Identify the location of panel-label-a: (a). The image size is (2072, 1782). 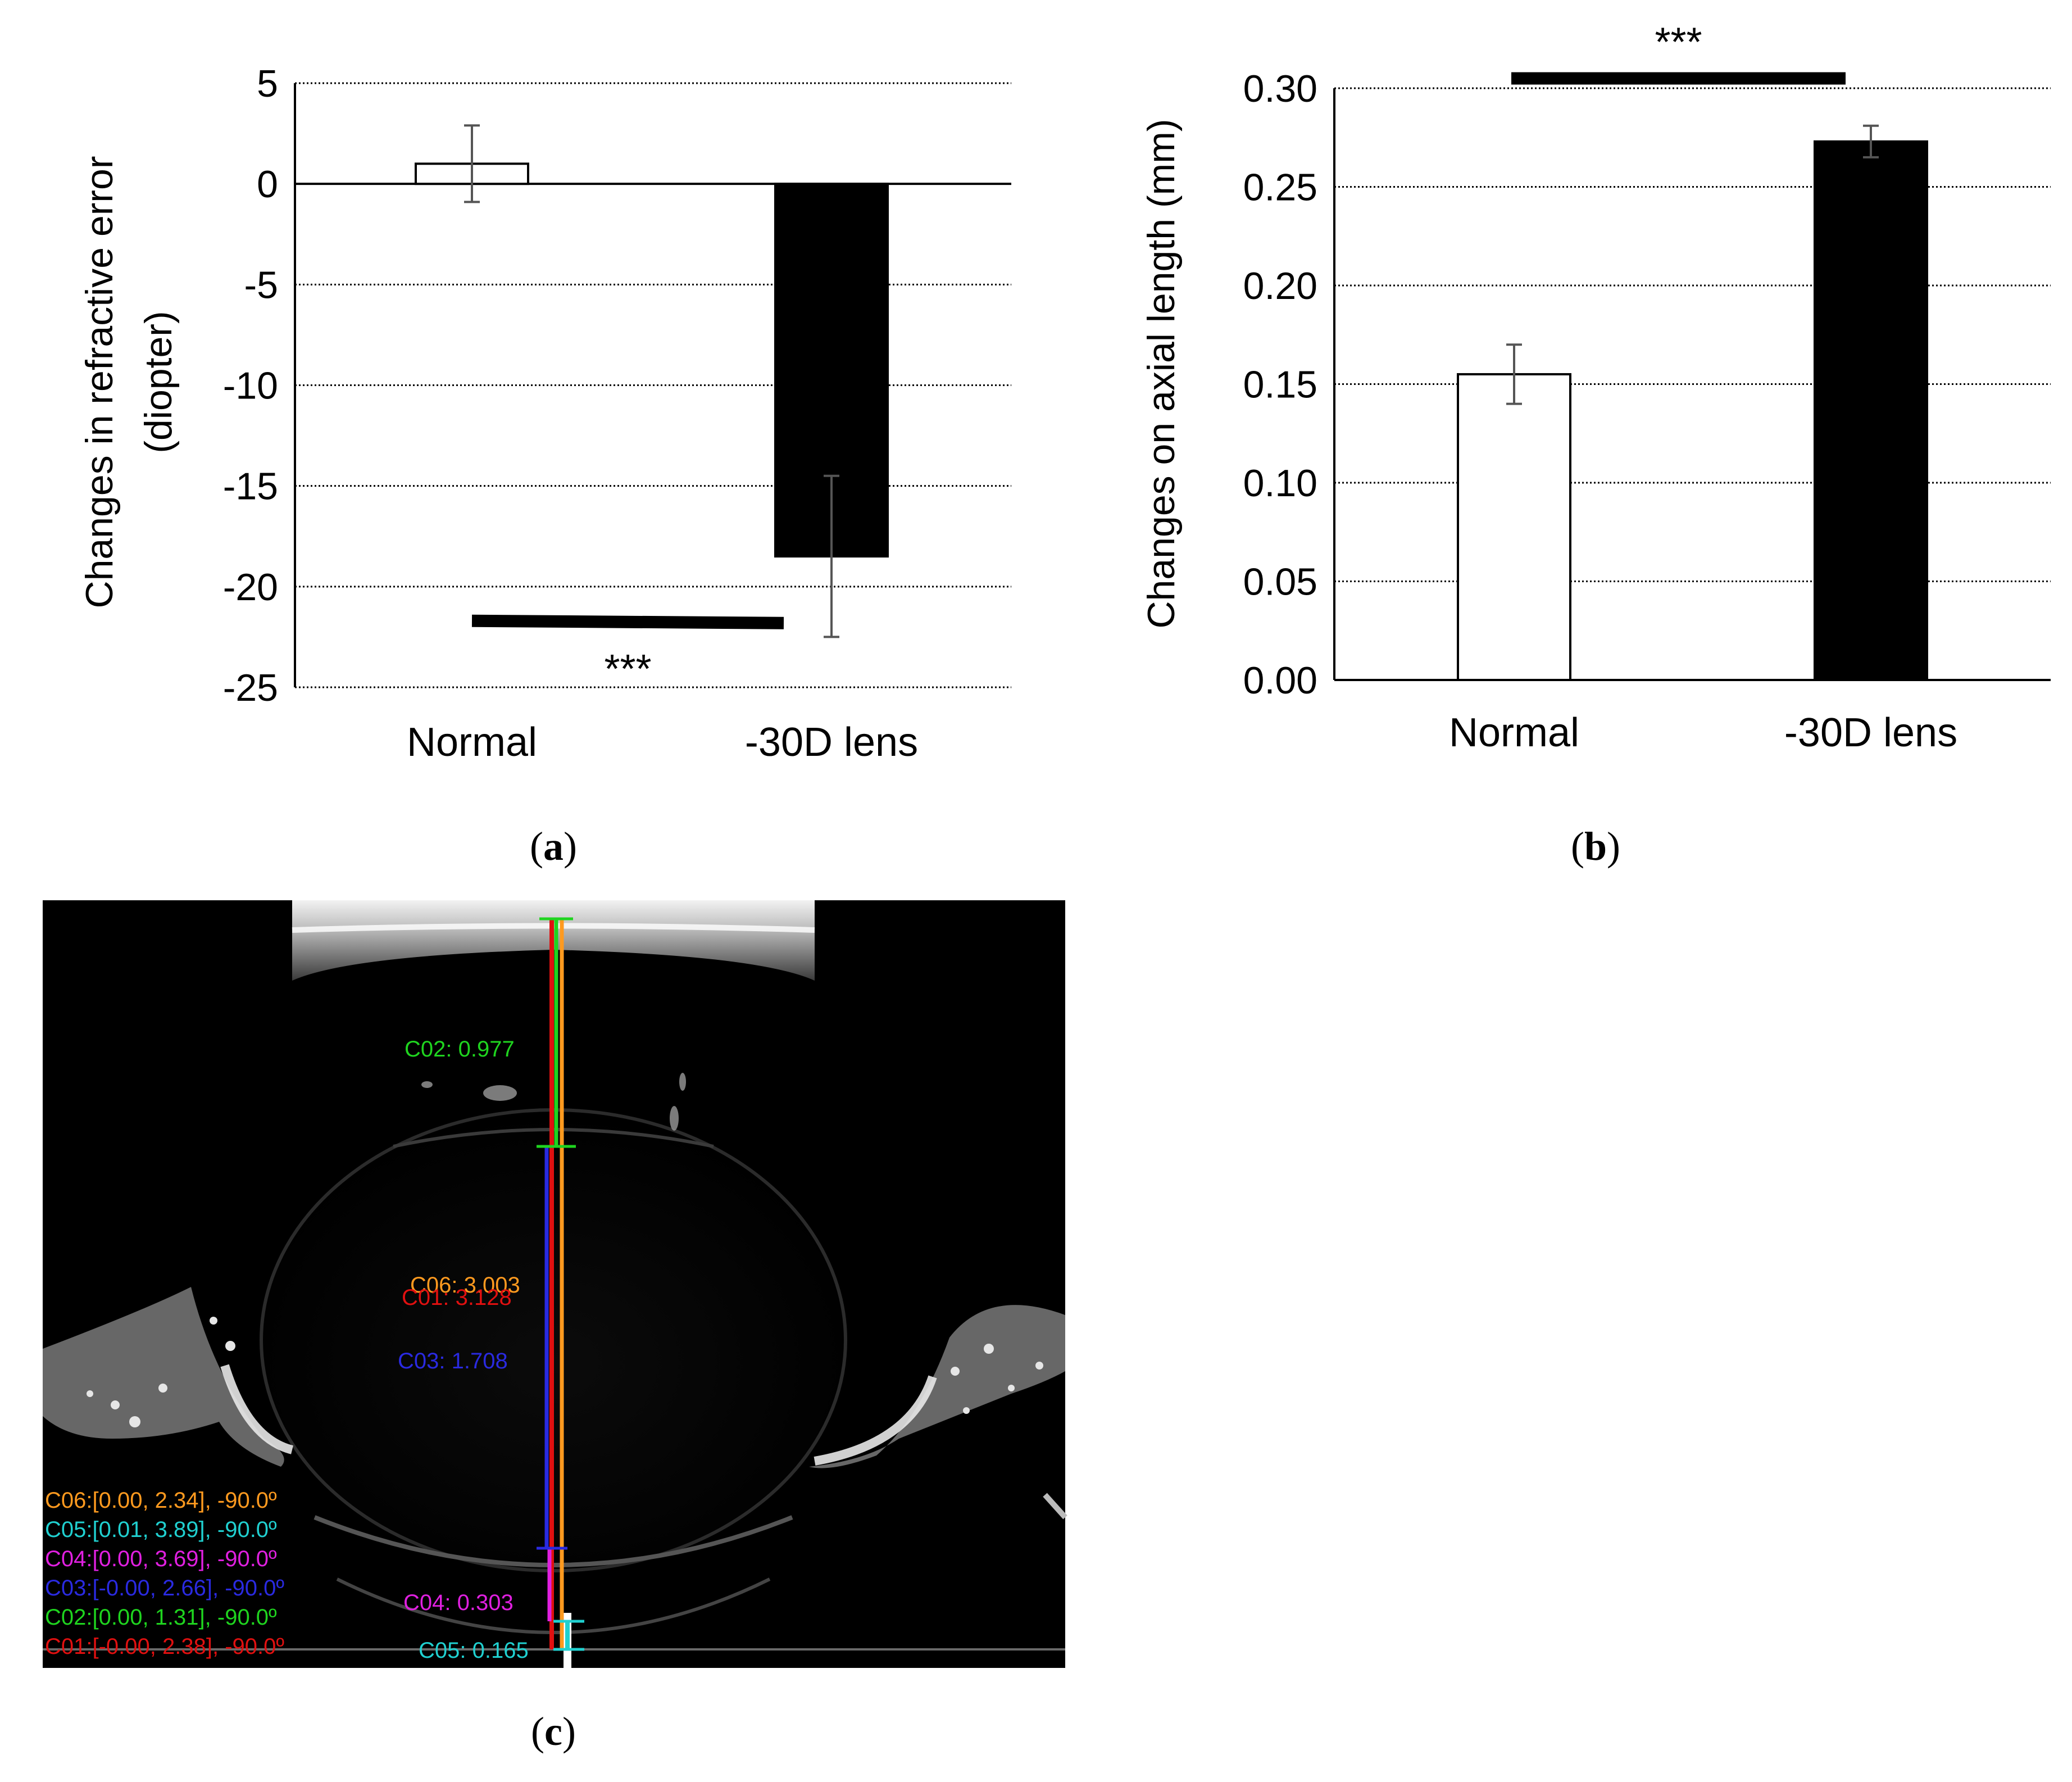
(553, 846).